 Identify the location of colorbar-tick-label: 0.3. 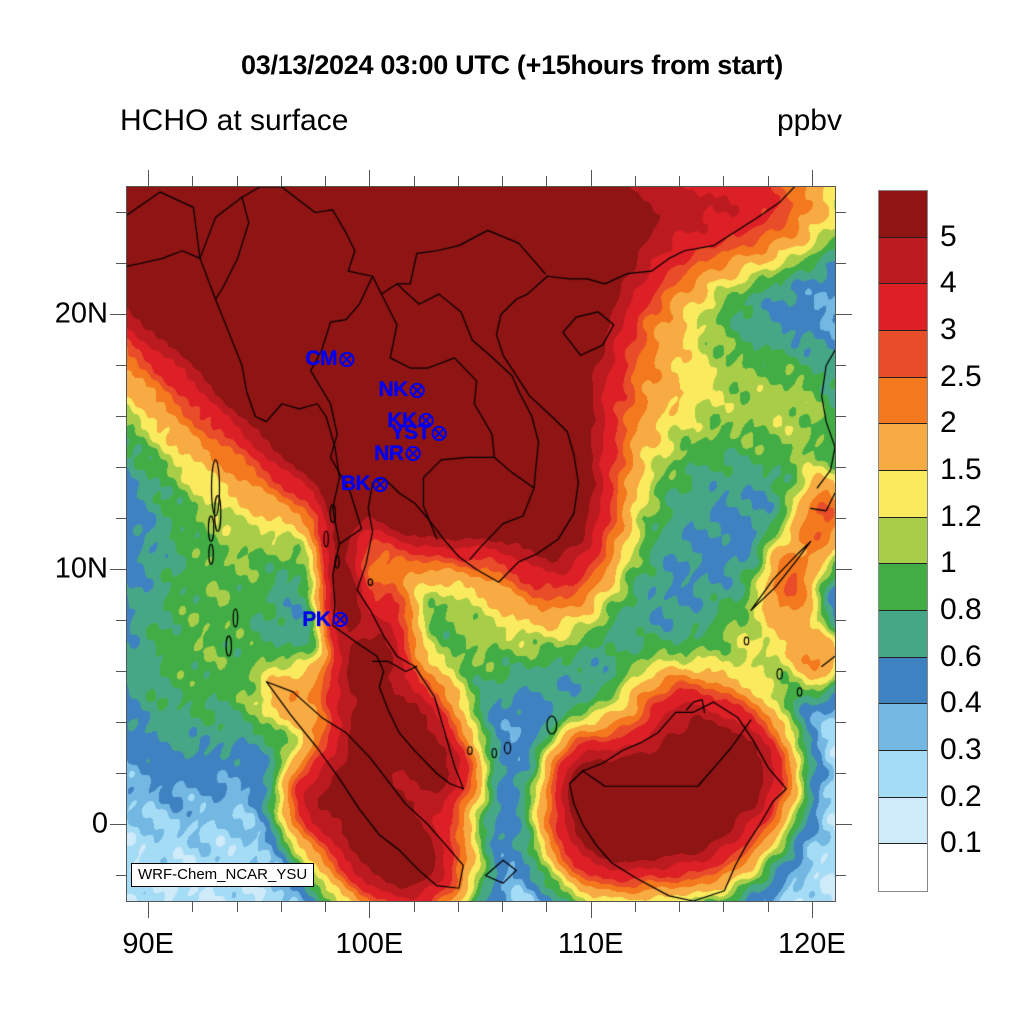
(961, 749).